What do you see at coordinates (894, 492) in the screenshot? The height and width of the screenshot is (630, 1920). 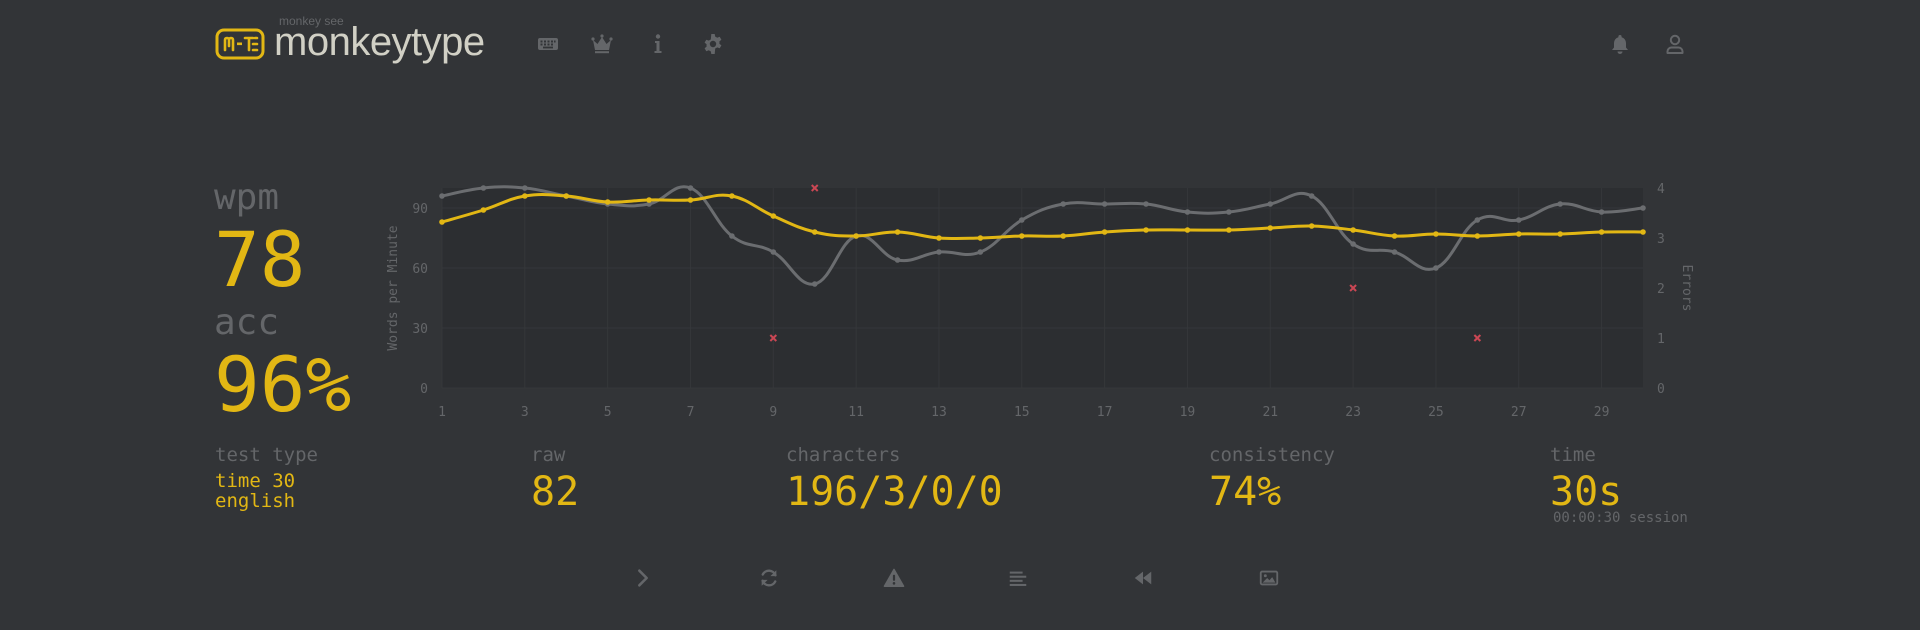 I see `characters-value: 196/3/0/0` at bounding box center [894, 492].